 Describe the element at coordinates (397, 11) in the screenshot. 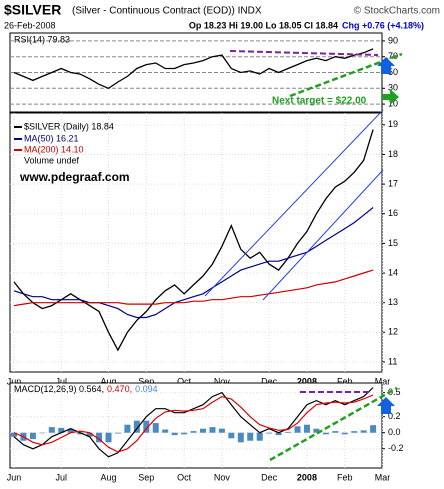

I see `source: © StockCharts.com` at that location.